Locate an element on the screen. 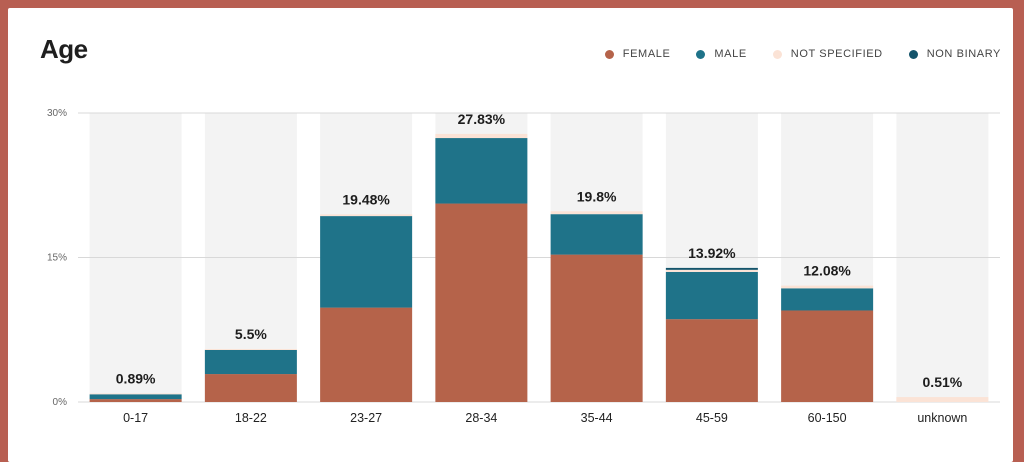 The width and height of the screenshot is (1024, 462). x-tick-label: 18-22 is located at coordinates (251, 418).